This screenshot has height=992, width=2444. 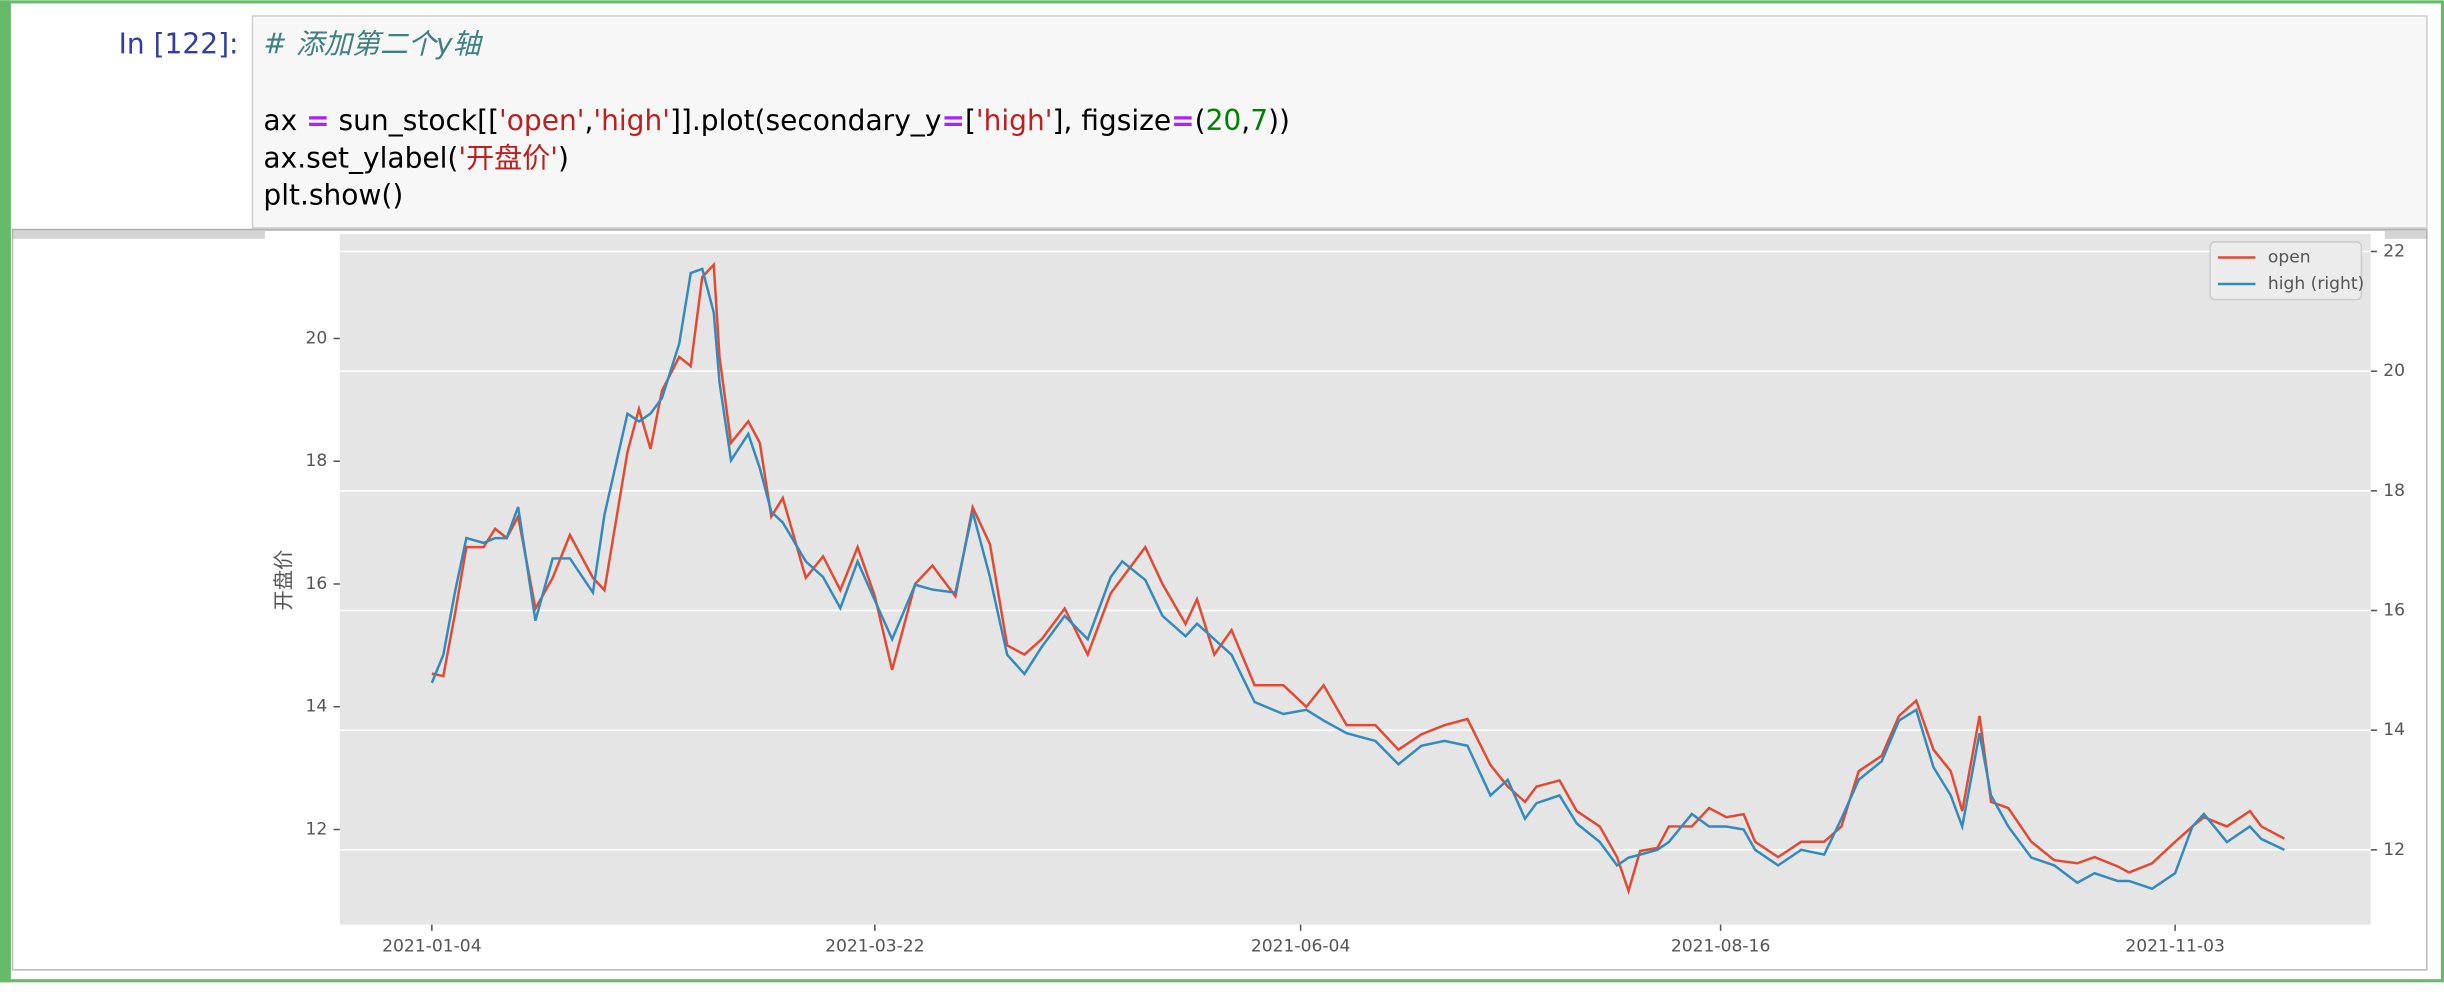 I want to click on y2-tick-label: 12, so click(x=2394, y=850).